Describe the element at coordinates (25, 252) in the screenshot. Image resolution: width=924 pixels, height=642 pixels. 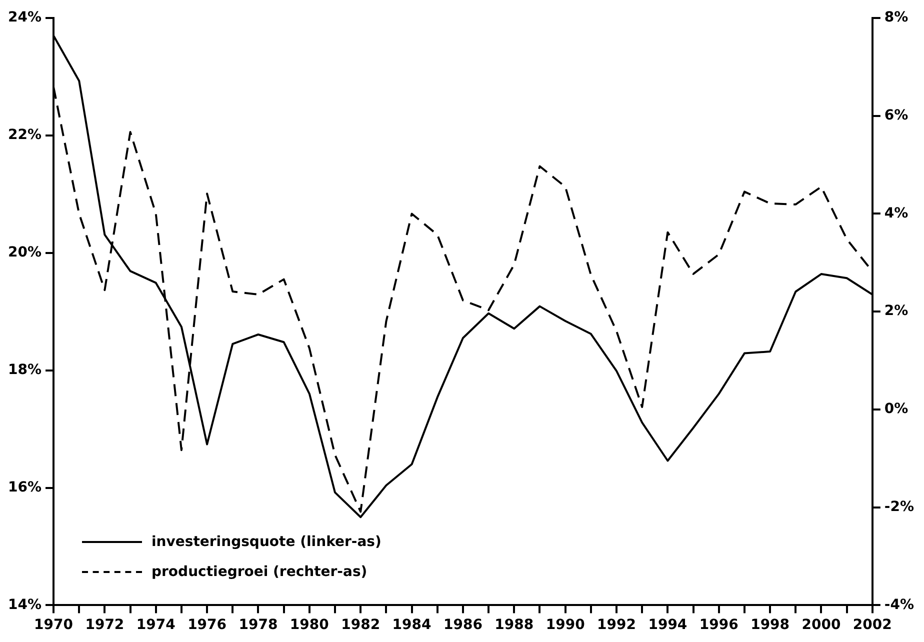
I see `y-tick-label: 20%` at that location.